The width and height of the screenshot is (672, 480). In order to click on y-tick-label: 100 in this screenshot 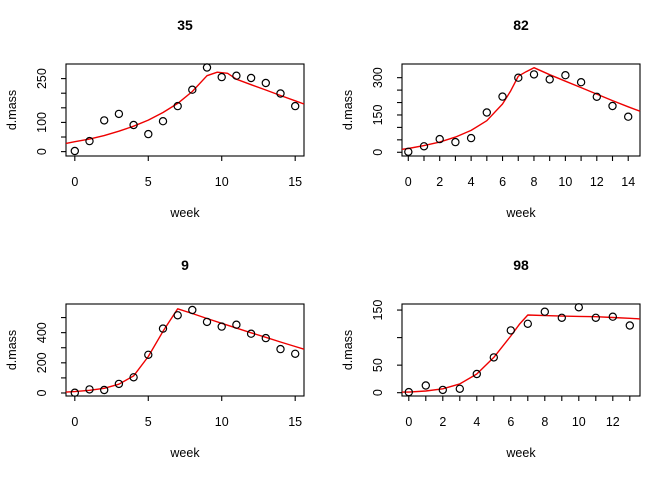, I will do `click(42, 122)`.